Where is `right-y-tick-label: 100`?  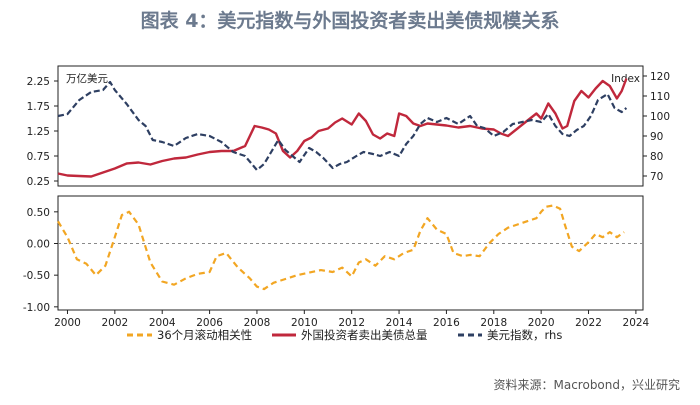 right-y-tick-label: 100 is located at coordinates (660, 117).